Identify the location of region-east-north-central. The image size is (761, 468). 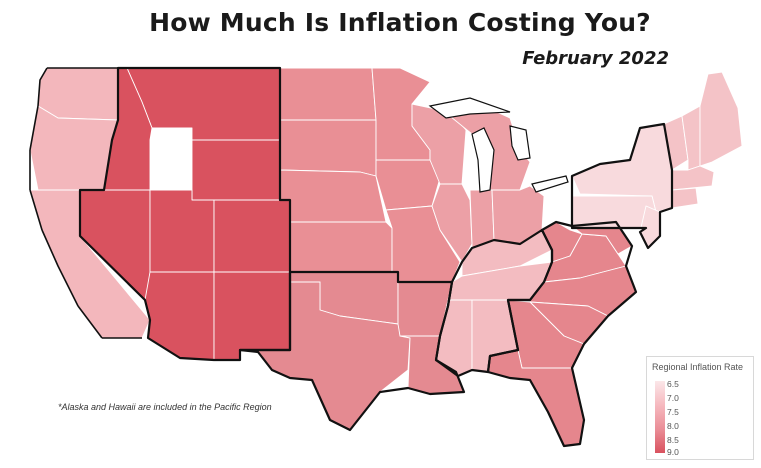
(478, 181).